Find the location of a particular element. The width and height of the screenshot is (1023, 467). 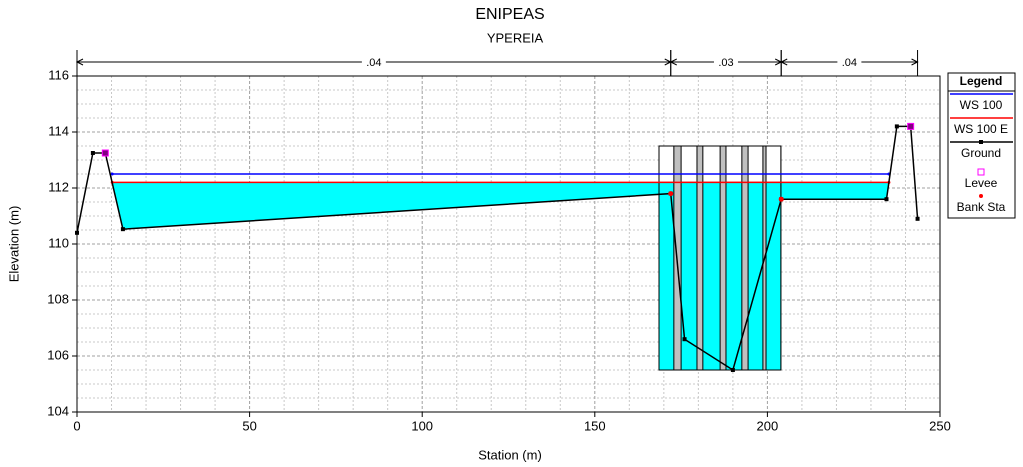

x-tick-label: 100 is located at coordinates (422, 425).